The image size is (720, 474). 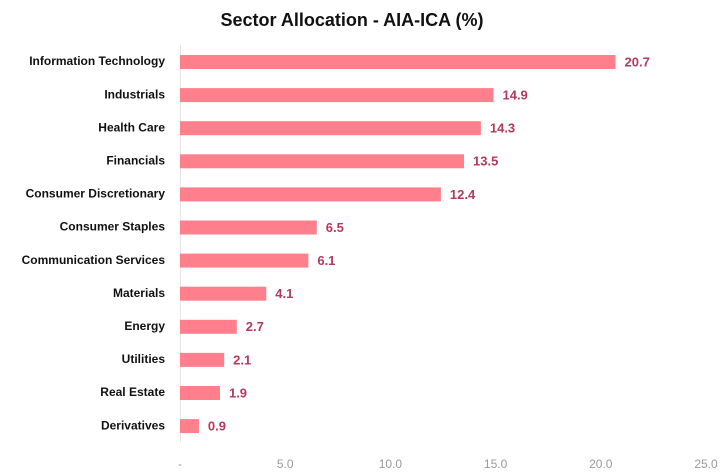 What do you see at coordinates (144, 359) in the screenshot?
I see `y-tick-label: Utilities` at bounding box center [144, 359].